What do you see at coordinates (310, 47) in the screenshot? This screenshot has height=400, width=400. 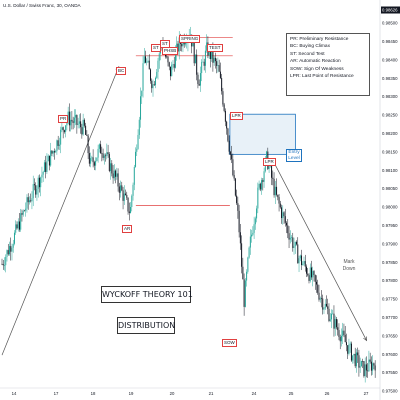 I see `legend-item: BC: Buying Climax` at bounding box center [310, 47].